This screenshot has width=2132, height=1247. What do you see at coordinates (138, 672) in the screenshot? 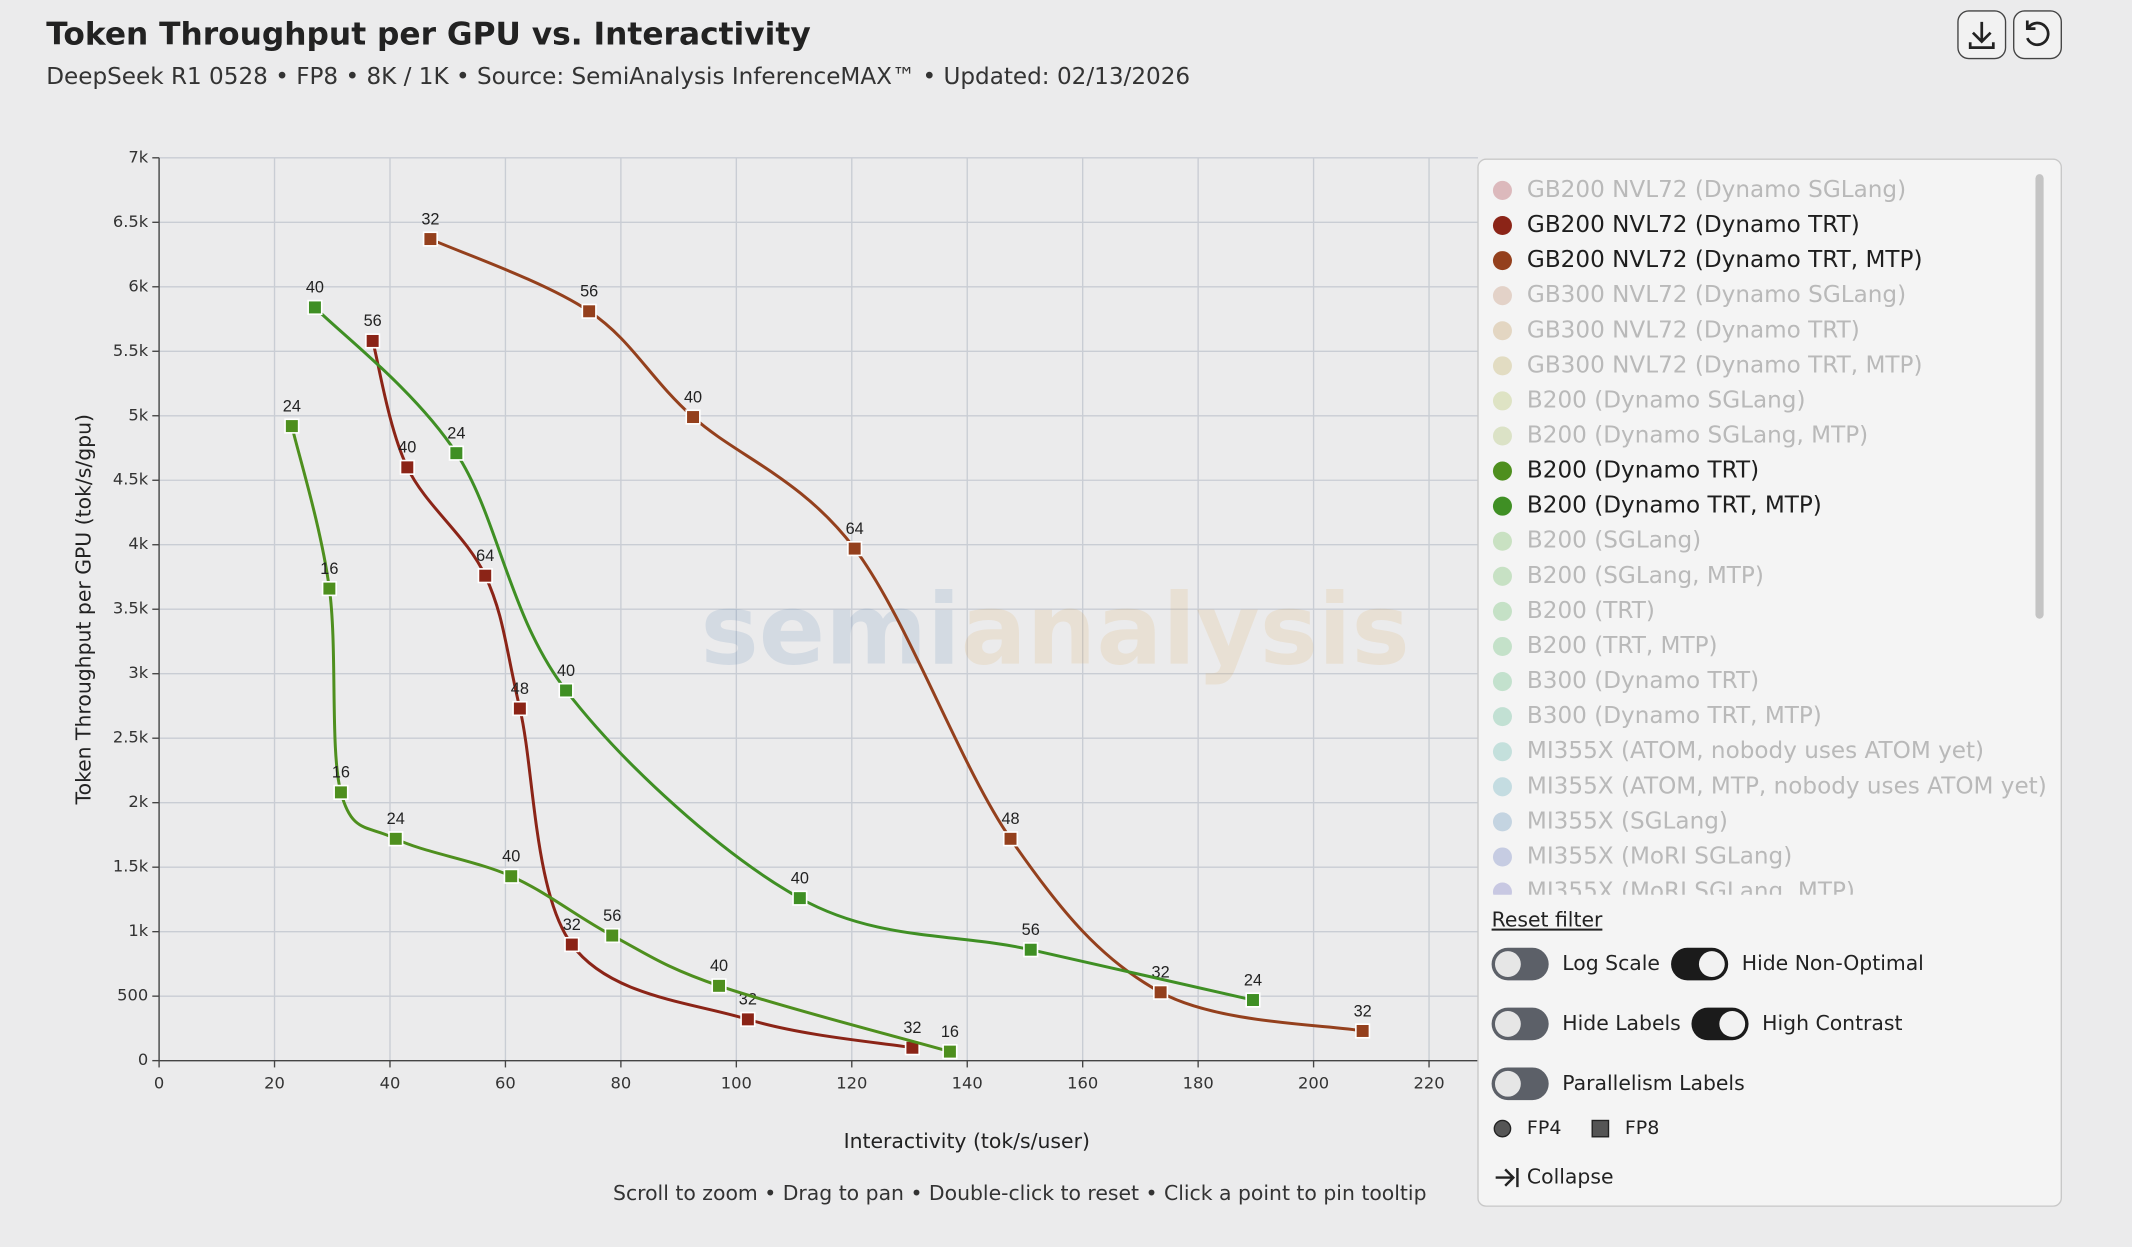
I see `y-tick-label: 3k` at bounding box center [138, 672].